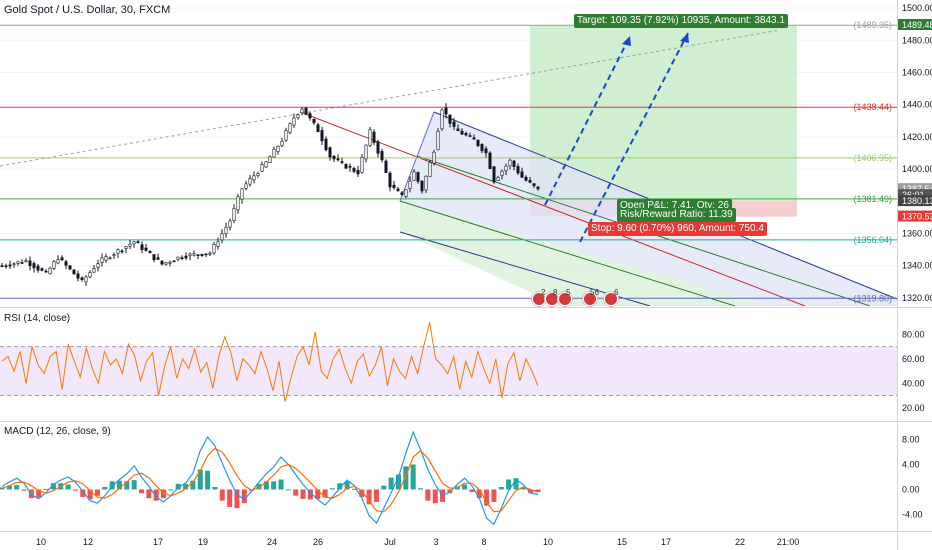 The width and height of the screenshot is (932, 550). Describe the element at coordinates (37, 318) in the screenshot. I see `rsi-title: RSI (14, close)` at that location.